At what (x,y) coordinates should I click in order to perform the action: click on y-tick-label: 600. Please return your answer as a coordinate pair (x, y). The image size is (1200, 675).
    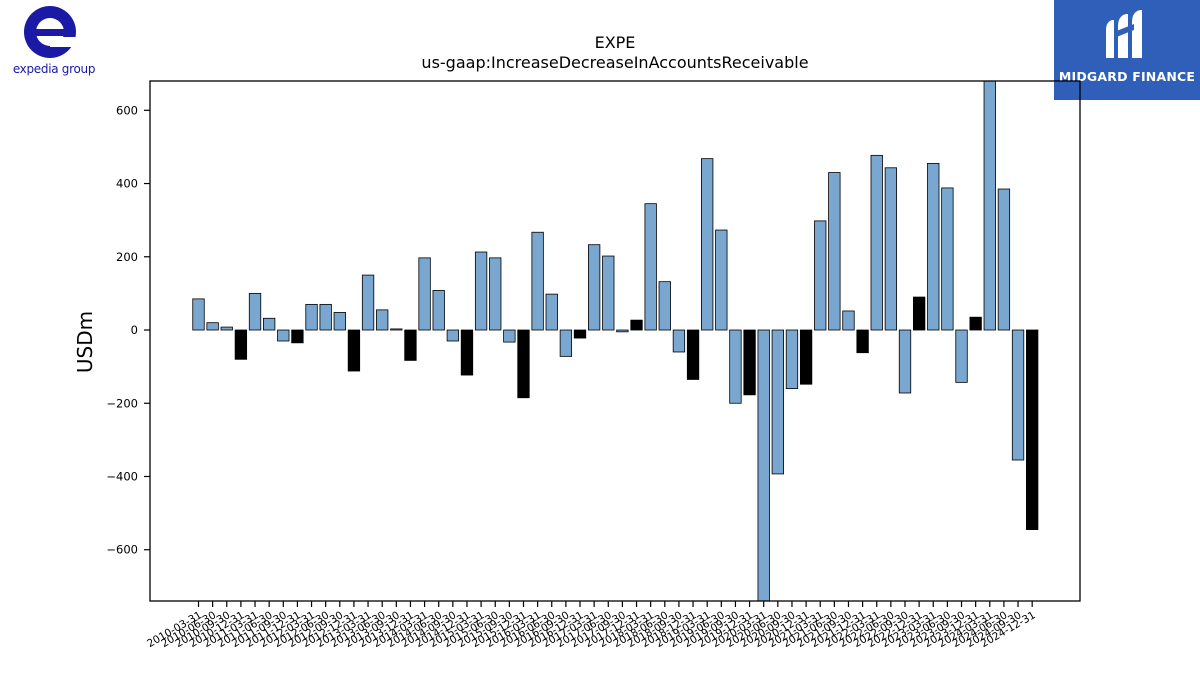
    Looking at the image, I should click on (127, 110).